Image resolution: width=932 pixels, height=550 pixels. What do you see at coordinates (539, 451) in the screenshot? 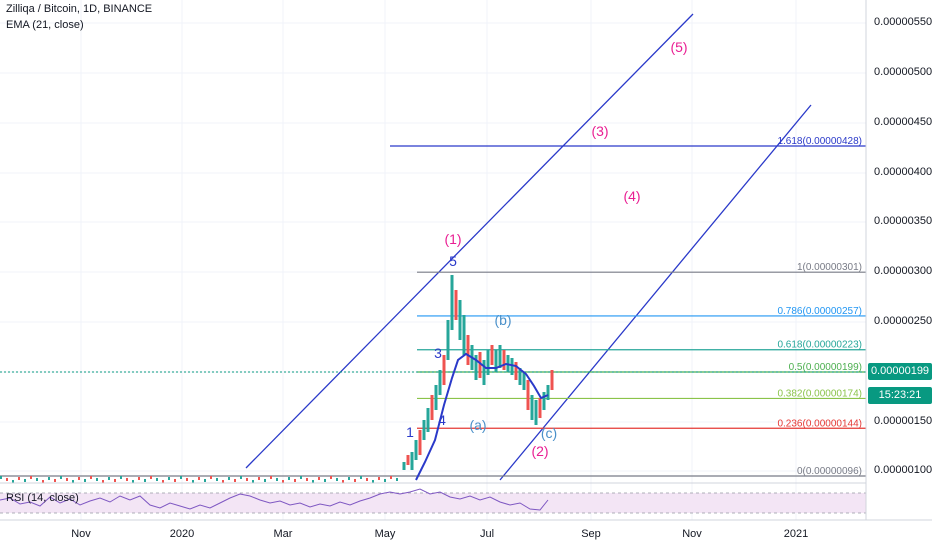
I see `wave-label: (2)` at bounding box center [539, 451].